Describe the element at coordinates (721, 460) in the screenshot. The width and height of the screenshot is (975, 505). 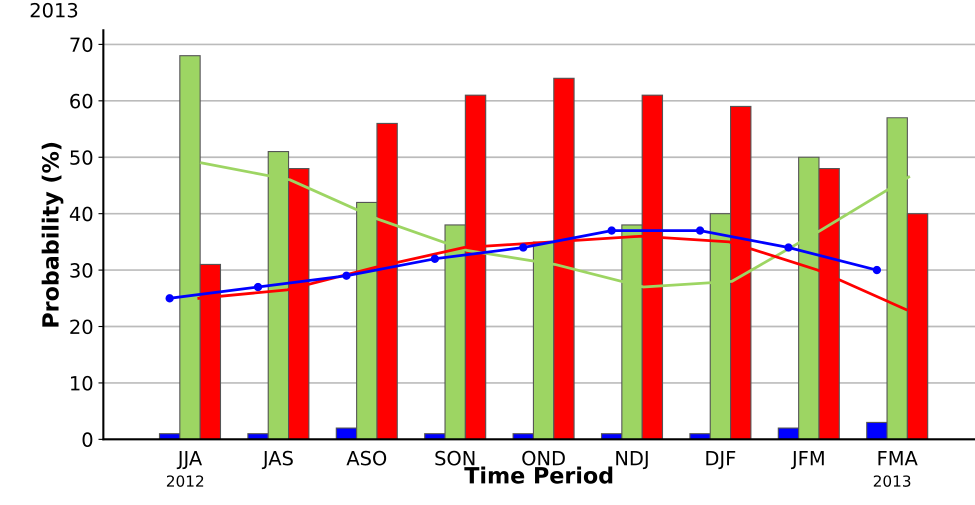
I see `x-tick-label: DJF` at that location.